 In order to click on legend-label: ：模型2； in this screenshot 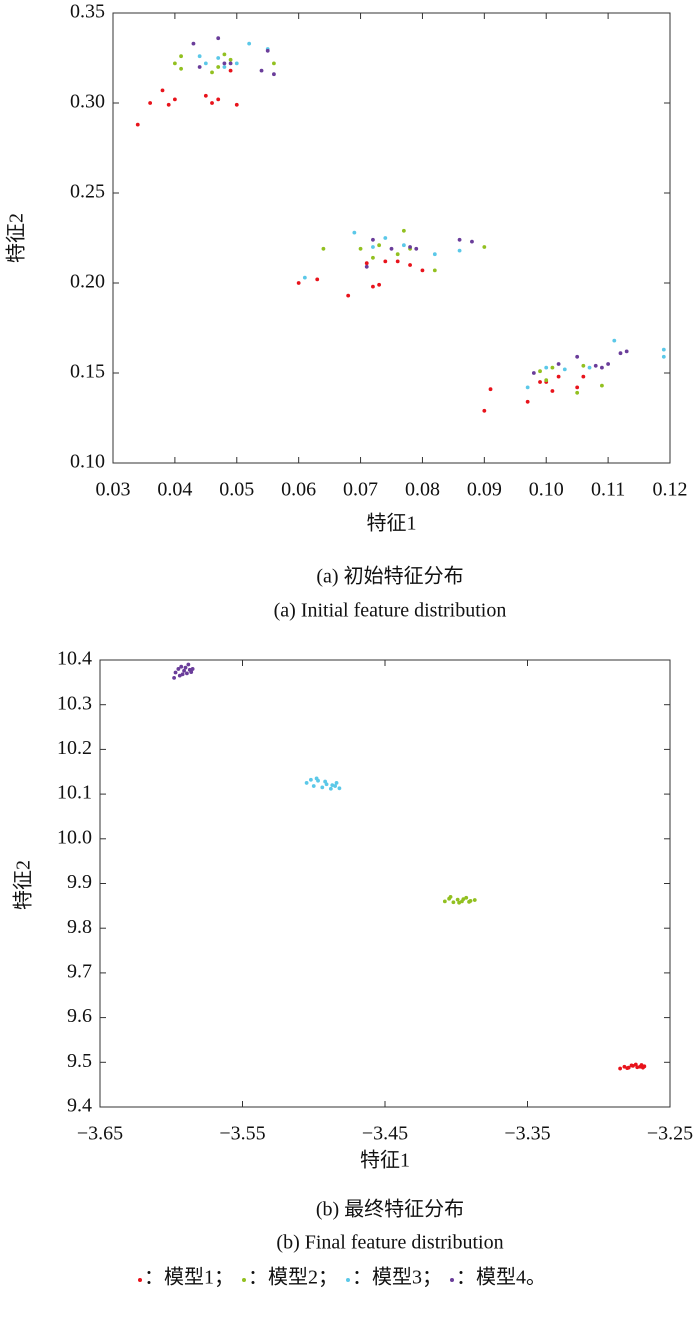, I will do `click(293, 1277)`.